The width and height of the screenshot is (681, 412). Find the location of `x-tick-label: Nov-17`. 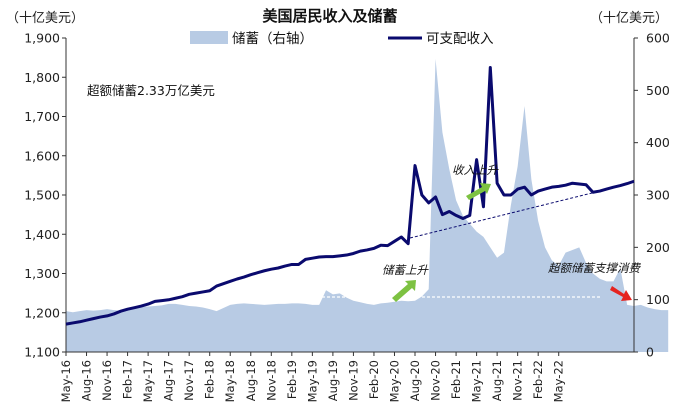

x-tick-label: Nov-17 is located at coordinates (189, 380).